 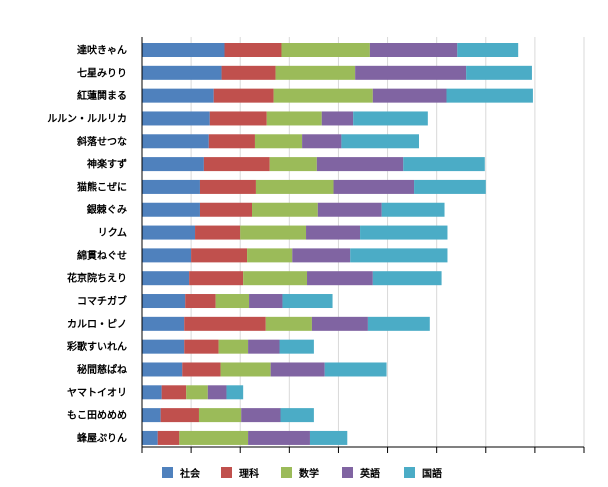 What do you see at coordinates (101, 141) in the screenshot?
I see `category-label: 斜落せつな` at bounding box center [101, 141].